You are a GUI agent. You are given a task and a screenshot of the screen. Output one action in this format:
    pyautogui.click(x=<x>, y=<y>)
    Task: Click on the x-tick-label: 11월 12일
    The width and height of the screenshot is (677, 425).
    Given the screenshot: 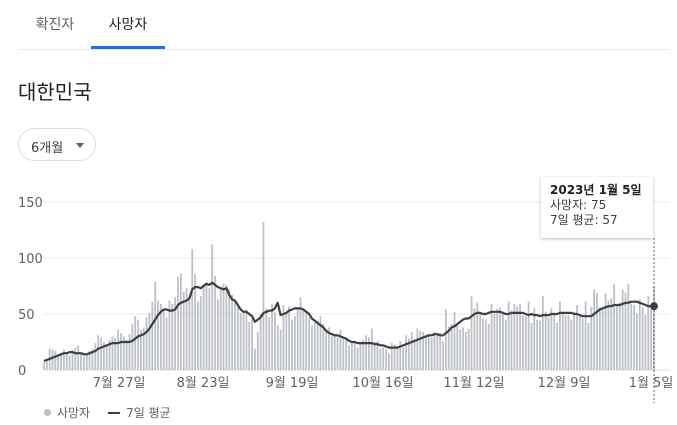 What is the action you would take?
    pyautogui.click(x=473, y=383)
    